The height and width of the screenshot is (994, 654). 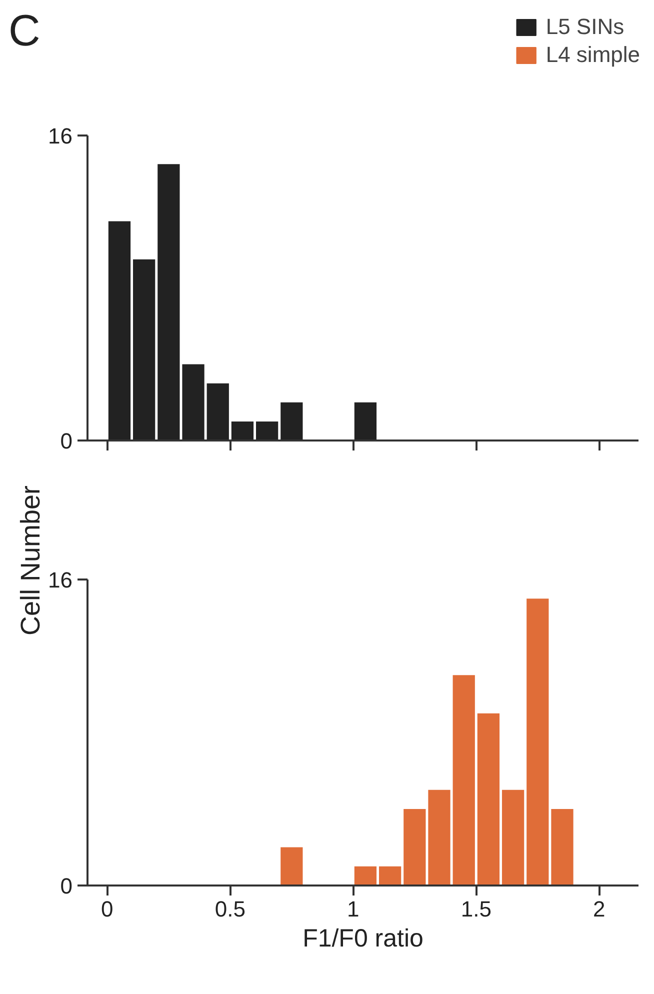 I want to click on x-axis-title: F1/F0 ratio, so click(x=363, y=938).